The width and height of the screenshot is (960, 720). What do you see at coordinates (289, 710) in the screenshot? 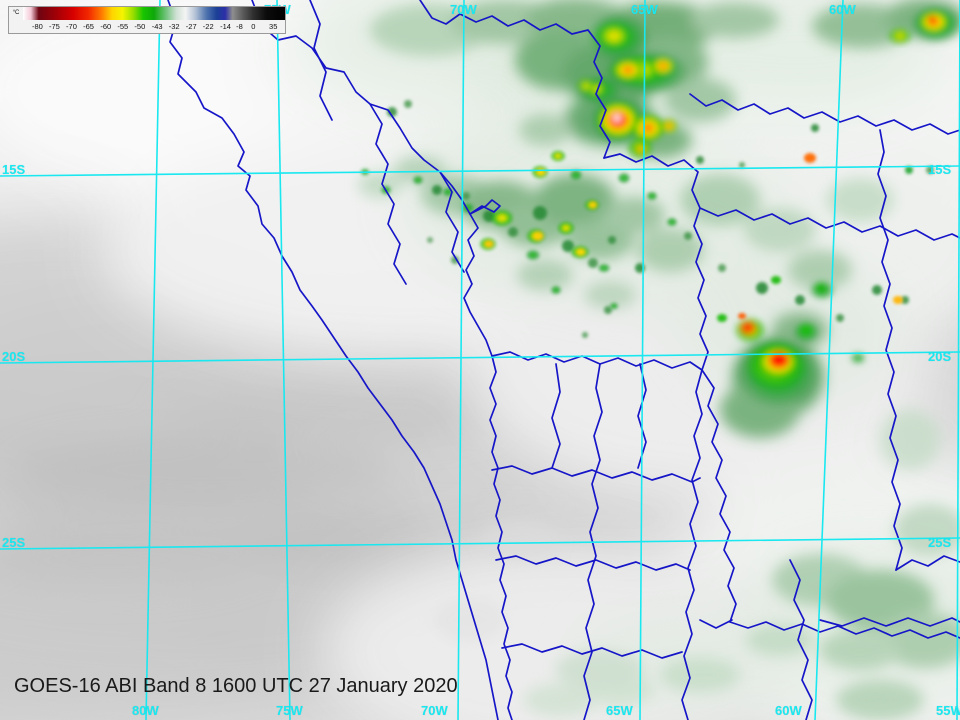
I see `lon-label-bottom-75W: 75W` at bounding box center [289, 710].